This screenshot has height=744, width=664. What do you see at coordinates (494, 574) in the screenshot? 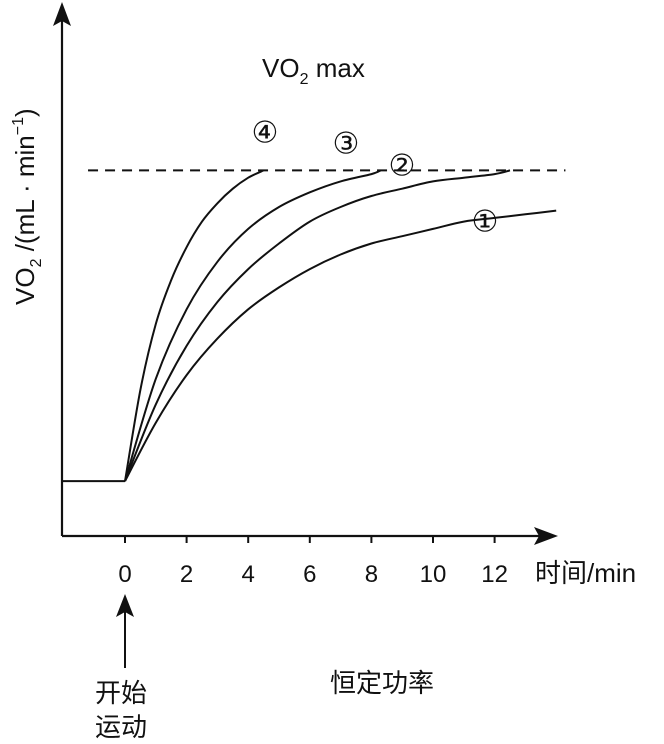
I see `x-tick-label: 12` at bounding box center [494, 574].